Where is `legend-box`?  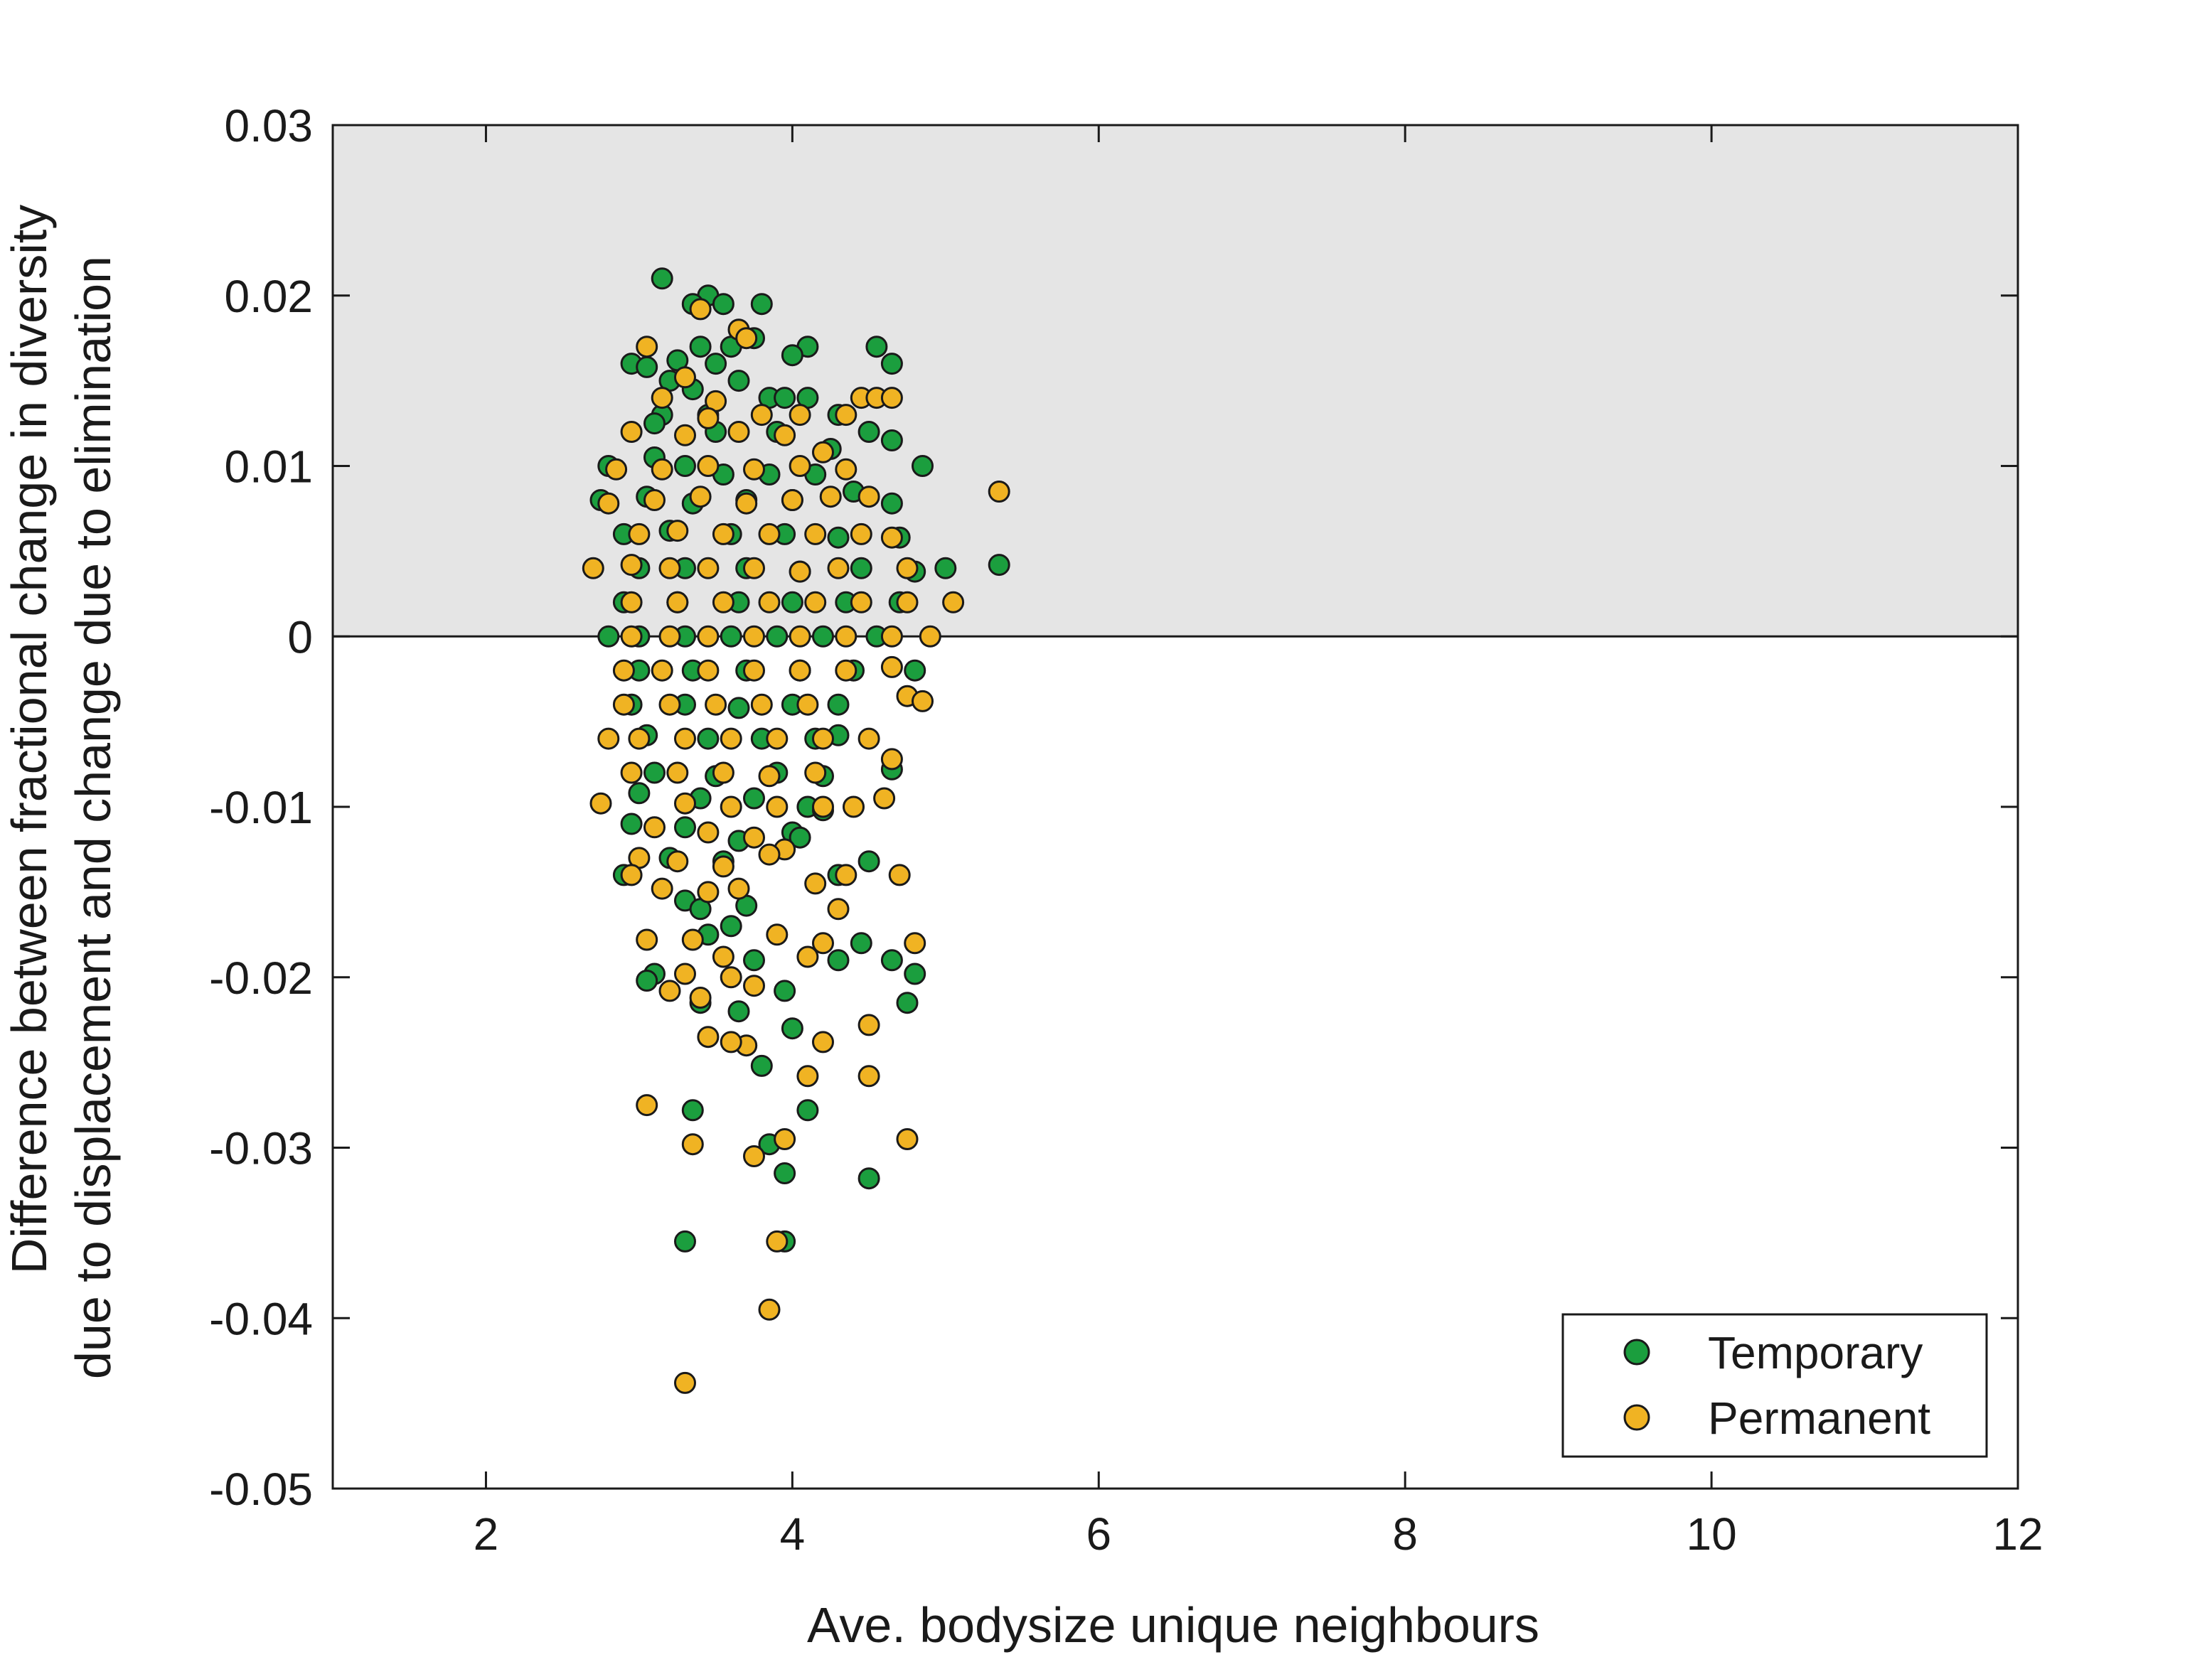 legend-box is located at coordinates (1774, 1385).